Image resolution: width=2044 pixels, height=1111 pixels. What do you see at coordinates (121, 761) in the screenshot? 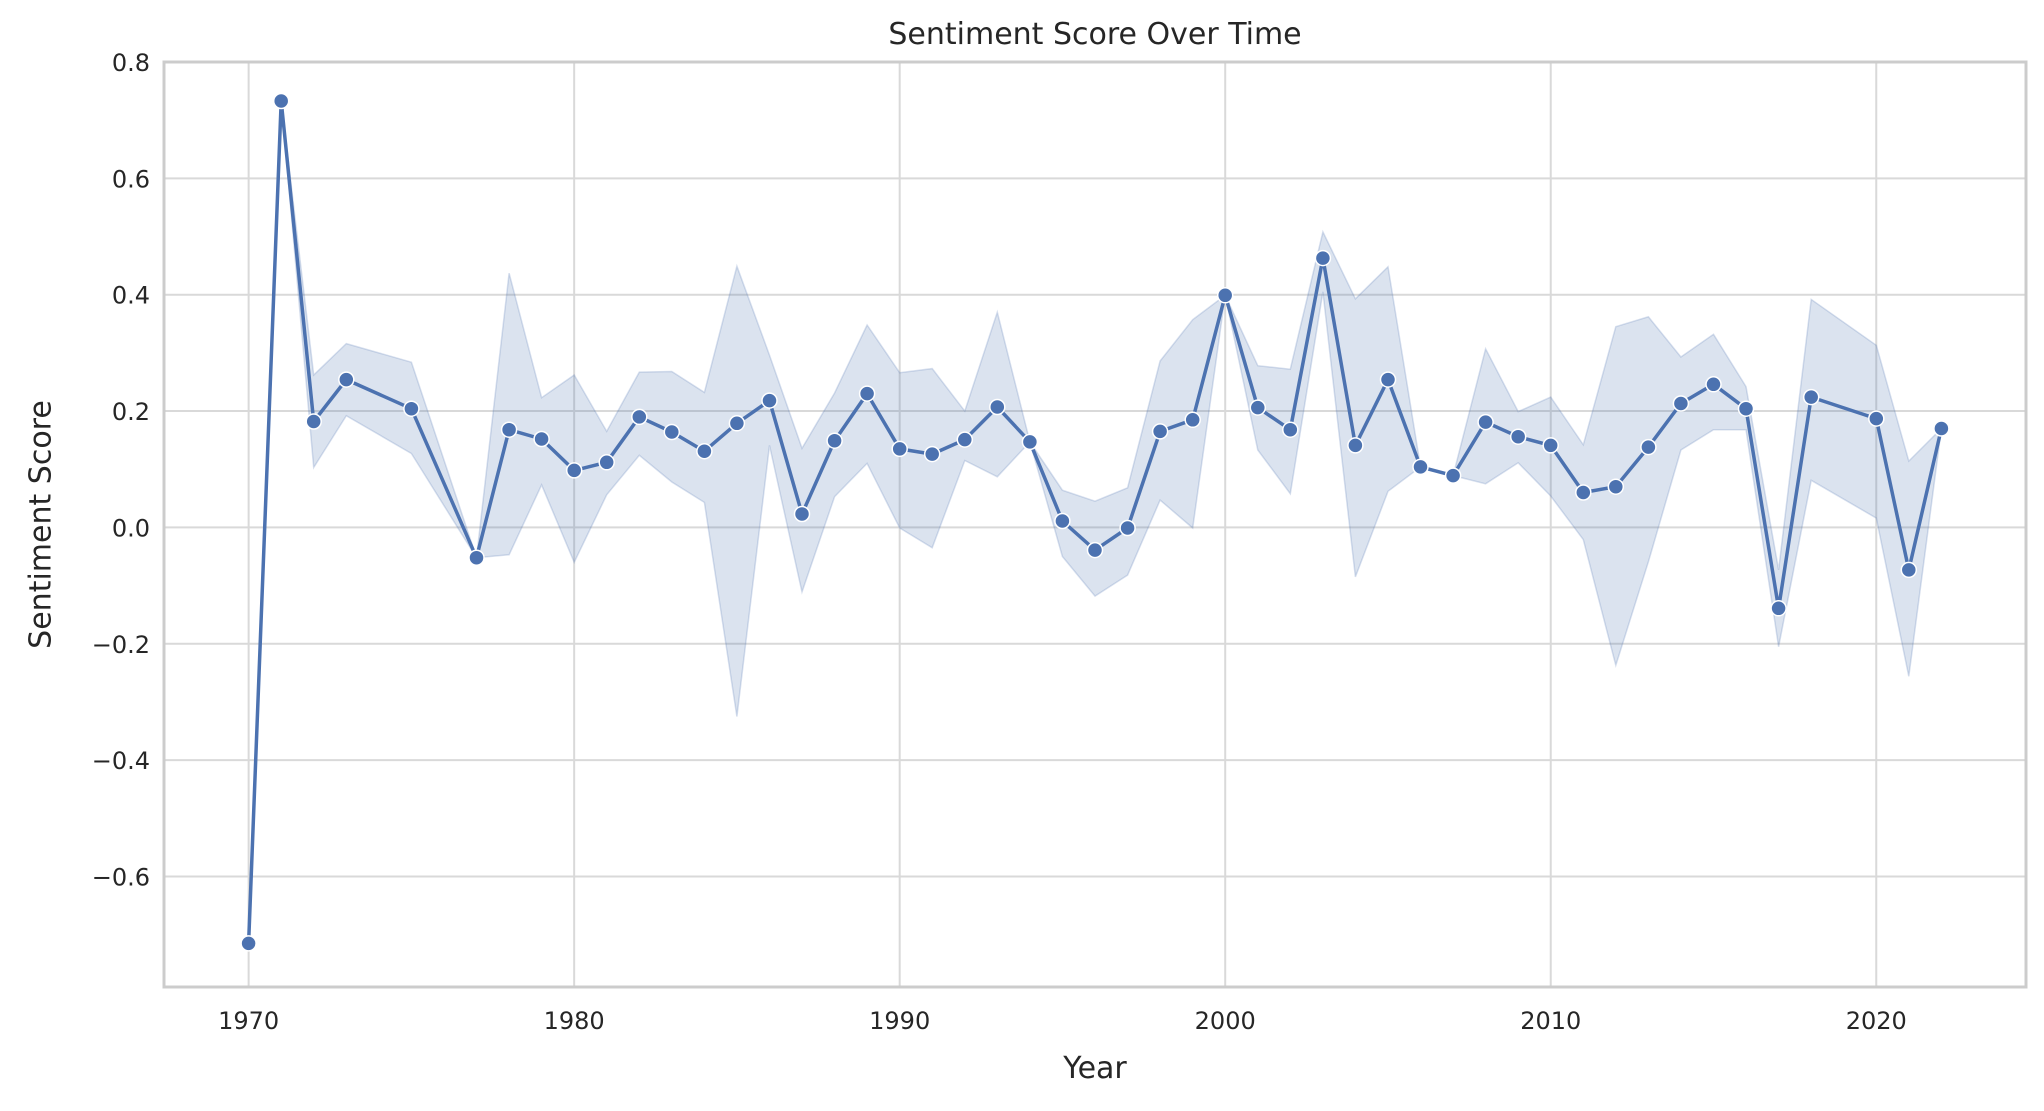
I see `y-tick-label: −0.4` at bounding box center [121, 761].